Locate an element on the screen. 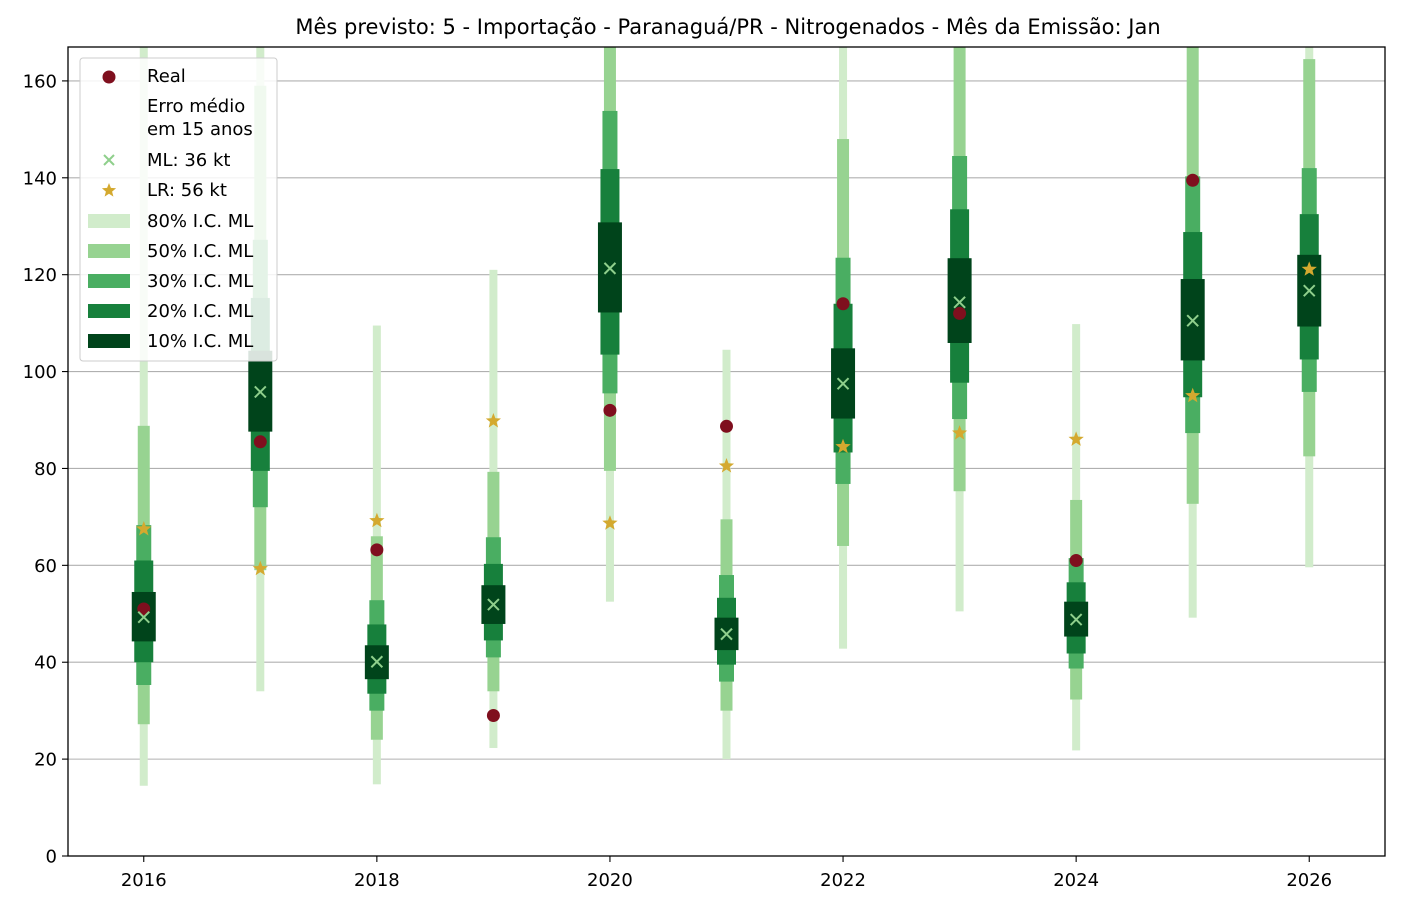  real-point-2023 is located at coordinates (960, 313).